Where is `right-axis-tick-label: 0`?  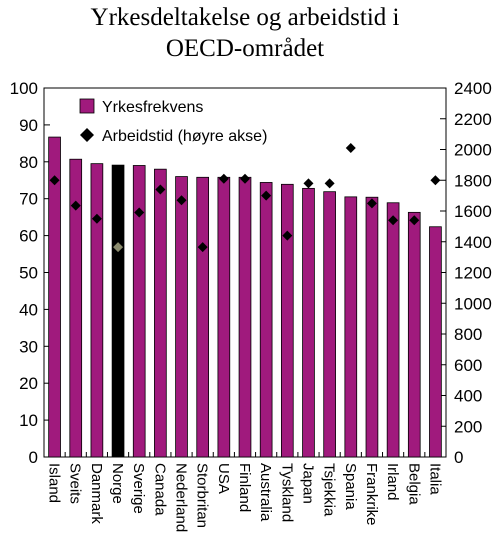
right-axis-tick-label: 0 is located at coordinates (458, 457).